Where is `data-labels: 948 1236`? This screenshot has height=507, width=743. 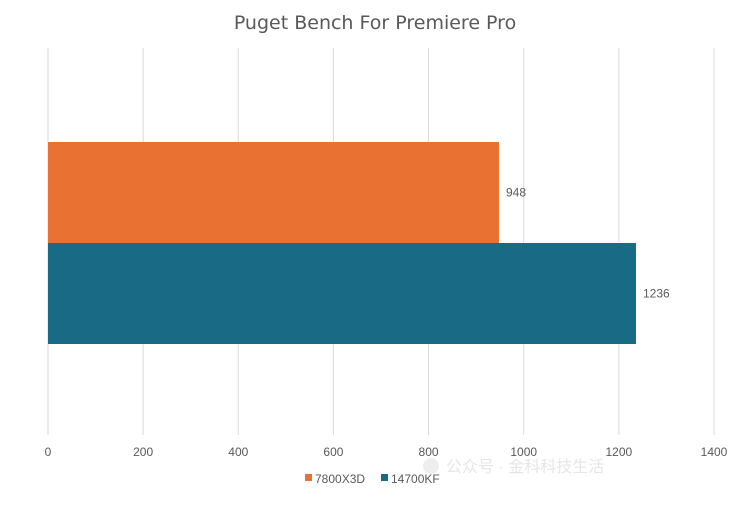
data-labels: 948 1236 is located at coordinates (588, 243).